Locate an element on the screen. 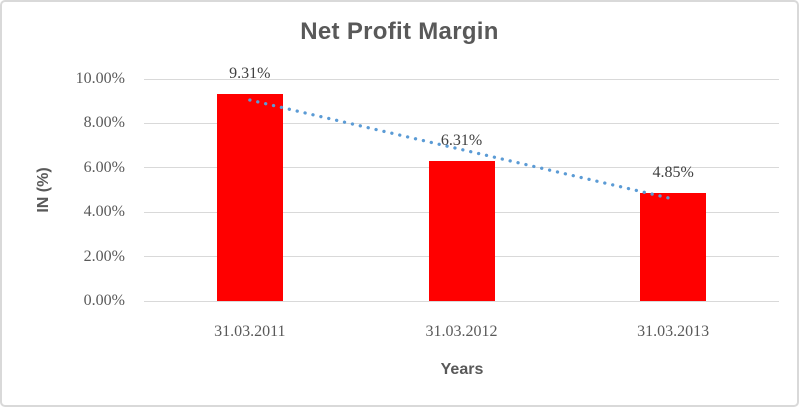  x-axis-title: Years is located at coordinates (462, 369).